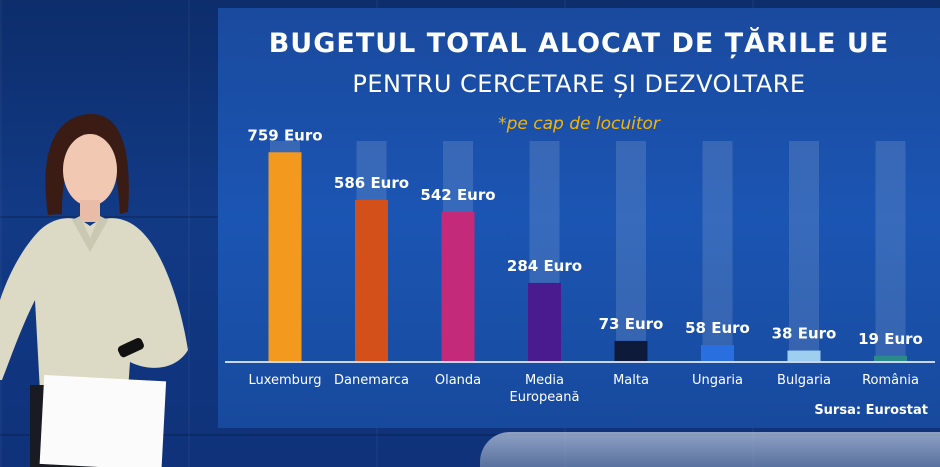 This screenshot has width=940, height=467. What do you see at coordinates (103, 421) in the screenshot?
I see `presenter-papers` at bounding box center [103, 421].